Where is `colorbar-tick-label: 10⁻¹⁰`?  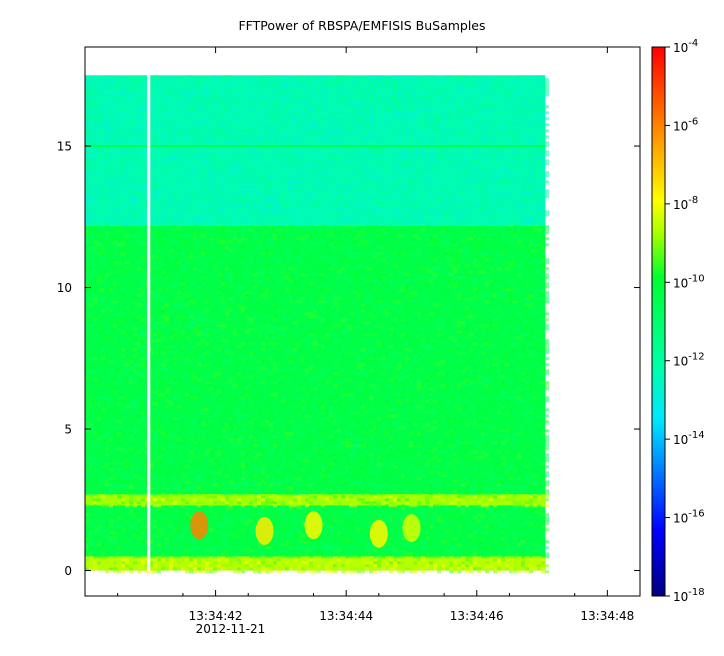 colorbar-tick-label: 10⁻¹⁰ is located at coordinates (689, 281).